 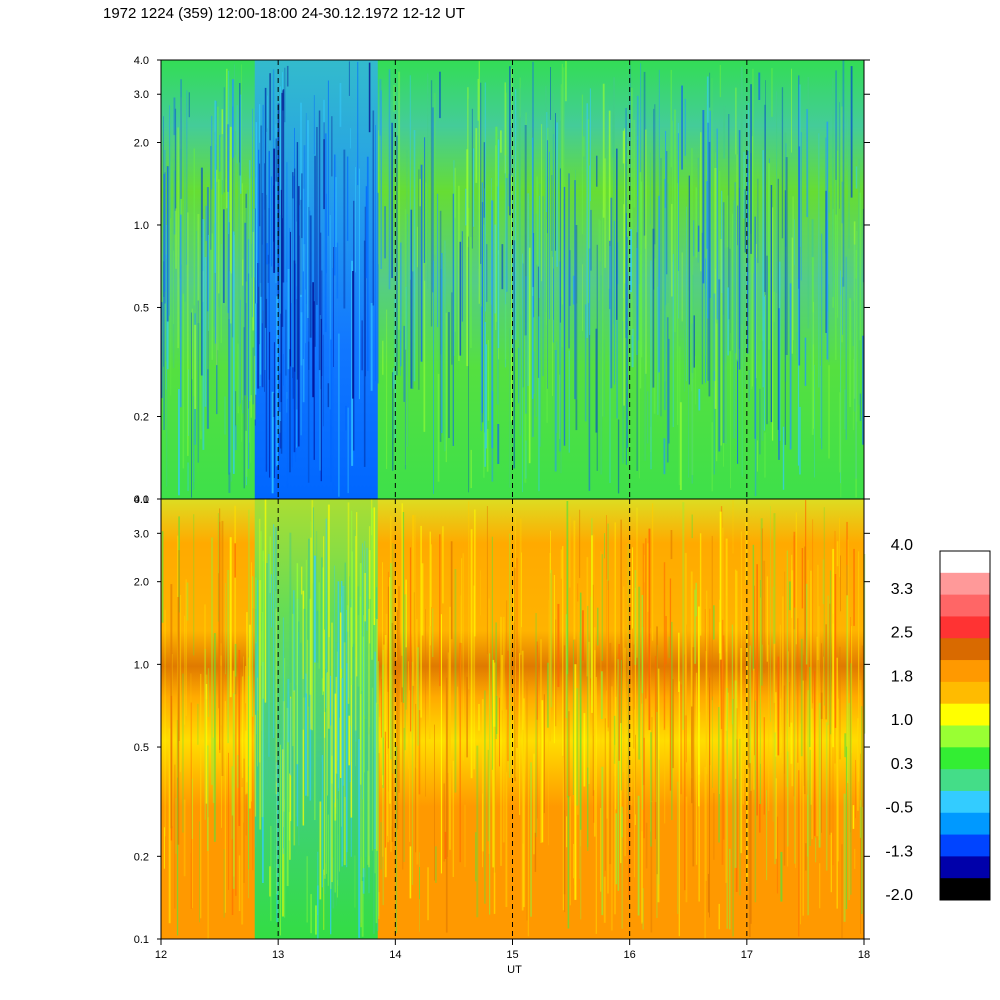 What do you see at coordinates (630, 955) in the screenshot?
I see `x-tick-label: 16` at bounding box center [630, 955].